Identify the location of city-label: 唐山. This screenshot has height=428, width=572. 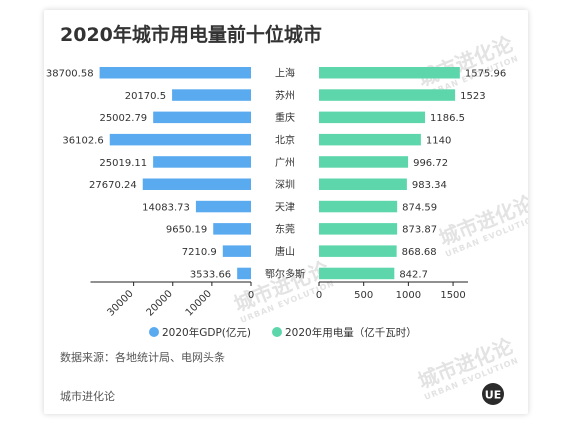
(285, 251).